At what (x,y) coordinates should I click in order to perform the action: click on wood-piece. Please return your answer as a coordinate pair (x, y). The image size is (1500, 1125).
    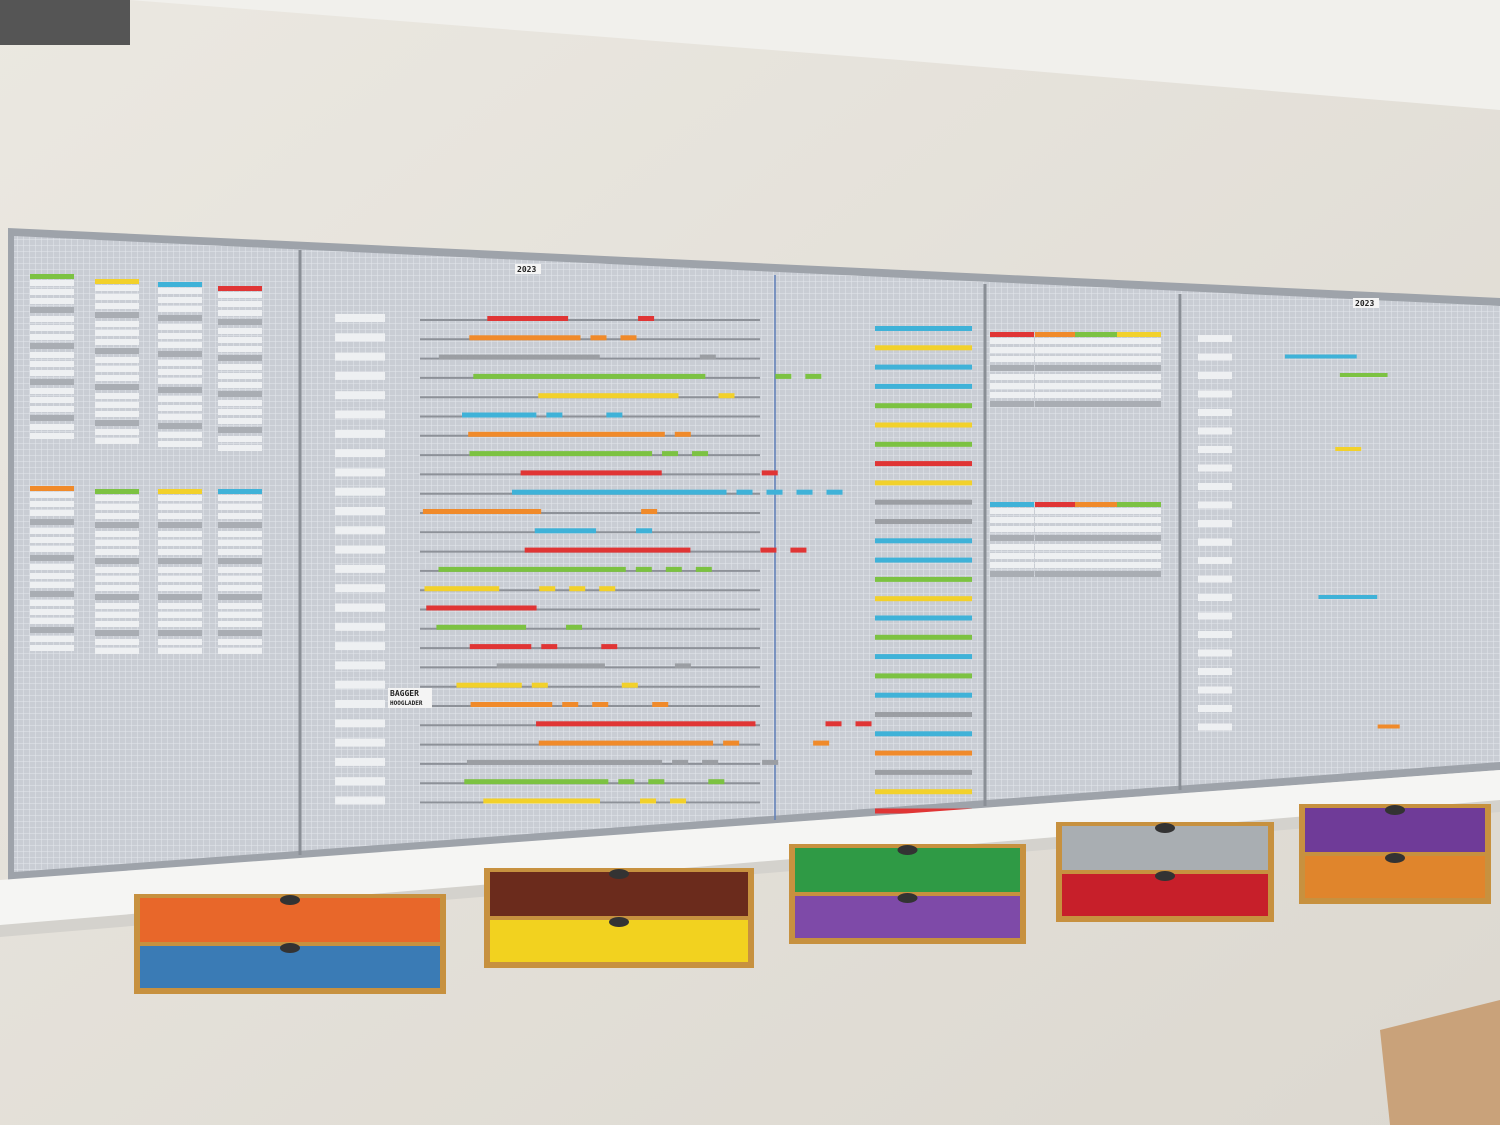
    Looking at the image, I should click on (1440, 1062).